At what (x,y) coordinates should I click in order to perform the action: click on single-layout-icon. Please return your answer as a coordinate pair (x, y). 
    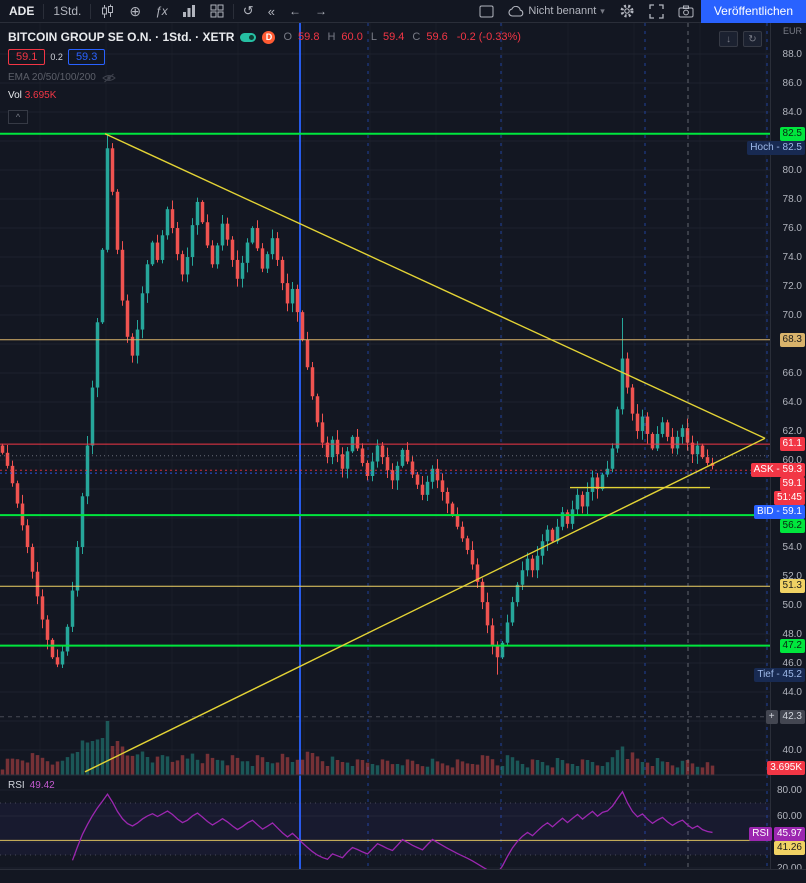
    Looking at the image, I should click on (486, 11).